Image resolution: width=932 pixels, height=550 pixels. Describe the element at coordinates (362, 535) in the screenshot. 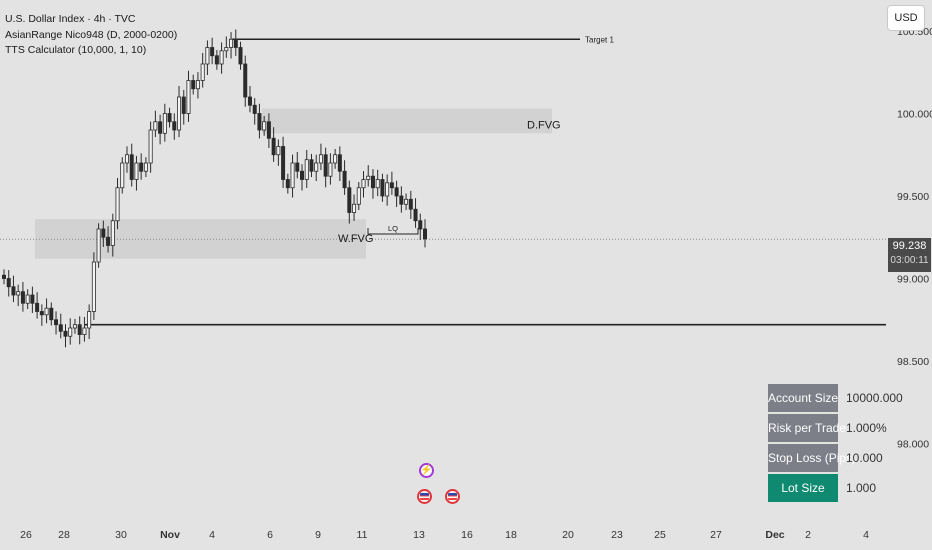

I see `time-axis-label: 11` at that location.